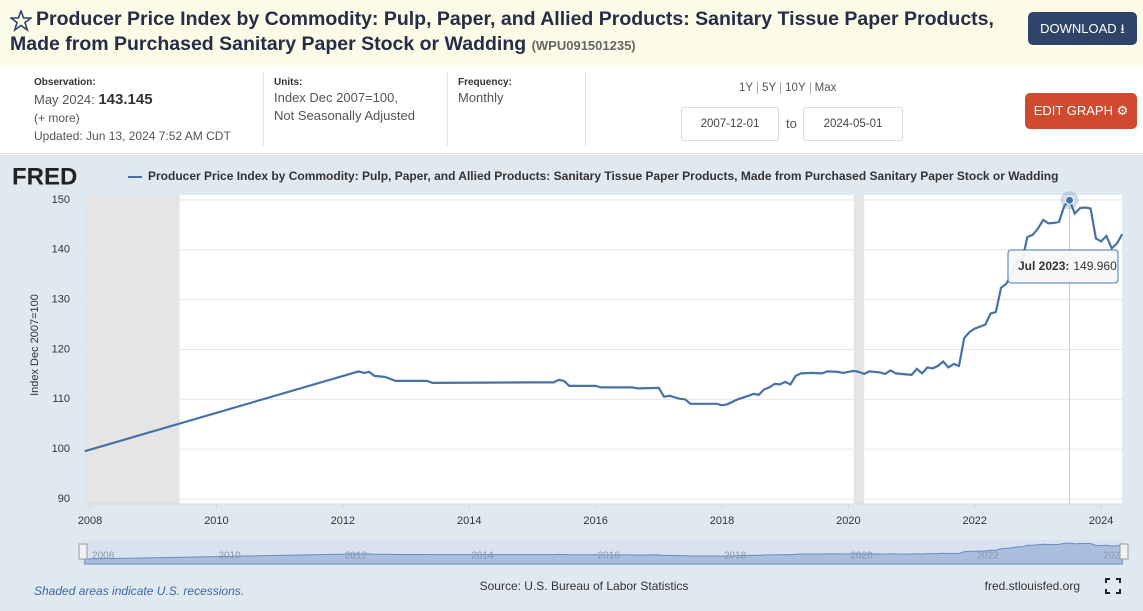  What do you see at coordinates (61, 250) in the screenshot?
I see `y-tick-label: 140` at bounding box center [61, 250].